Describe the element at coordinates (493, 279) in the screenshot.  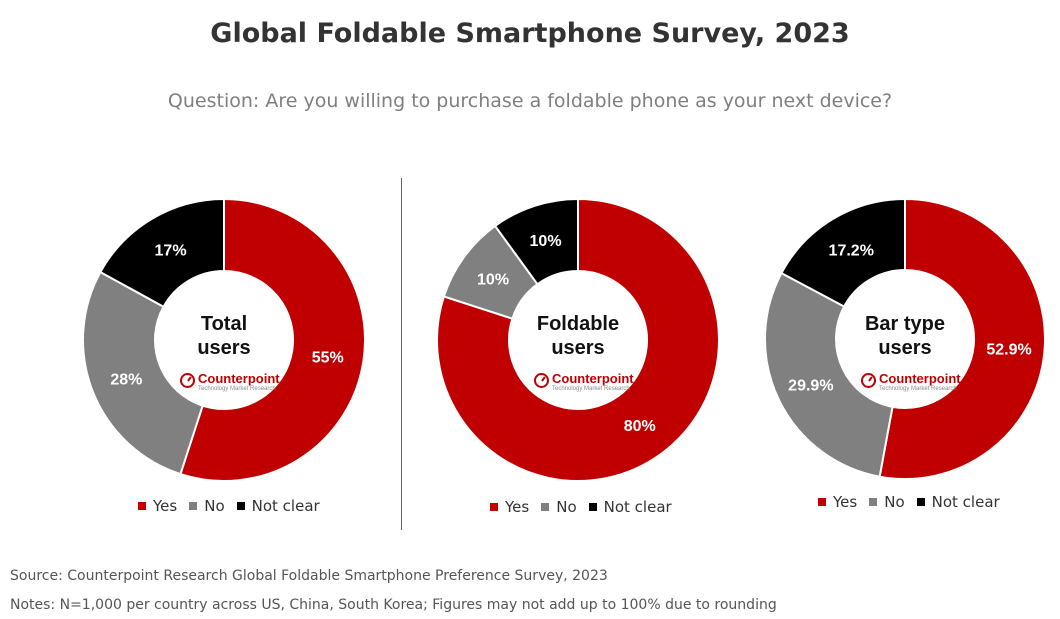
I see `data-label-no: 10%` at that location.